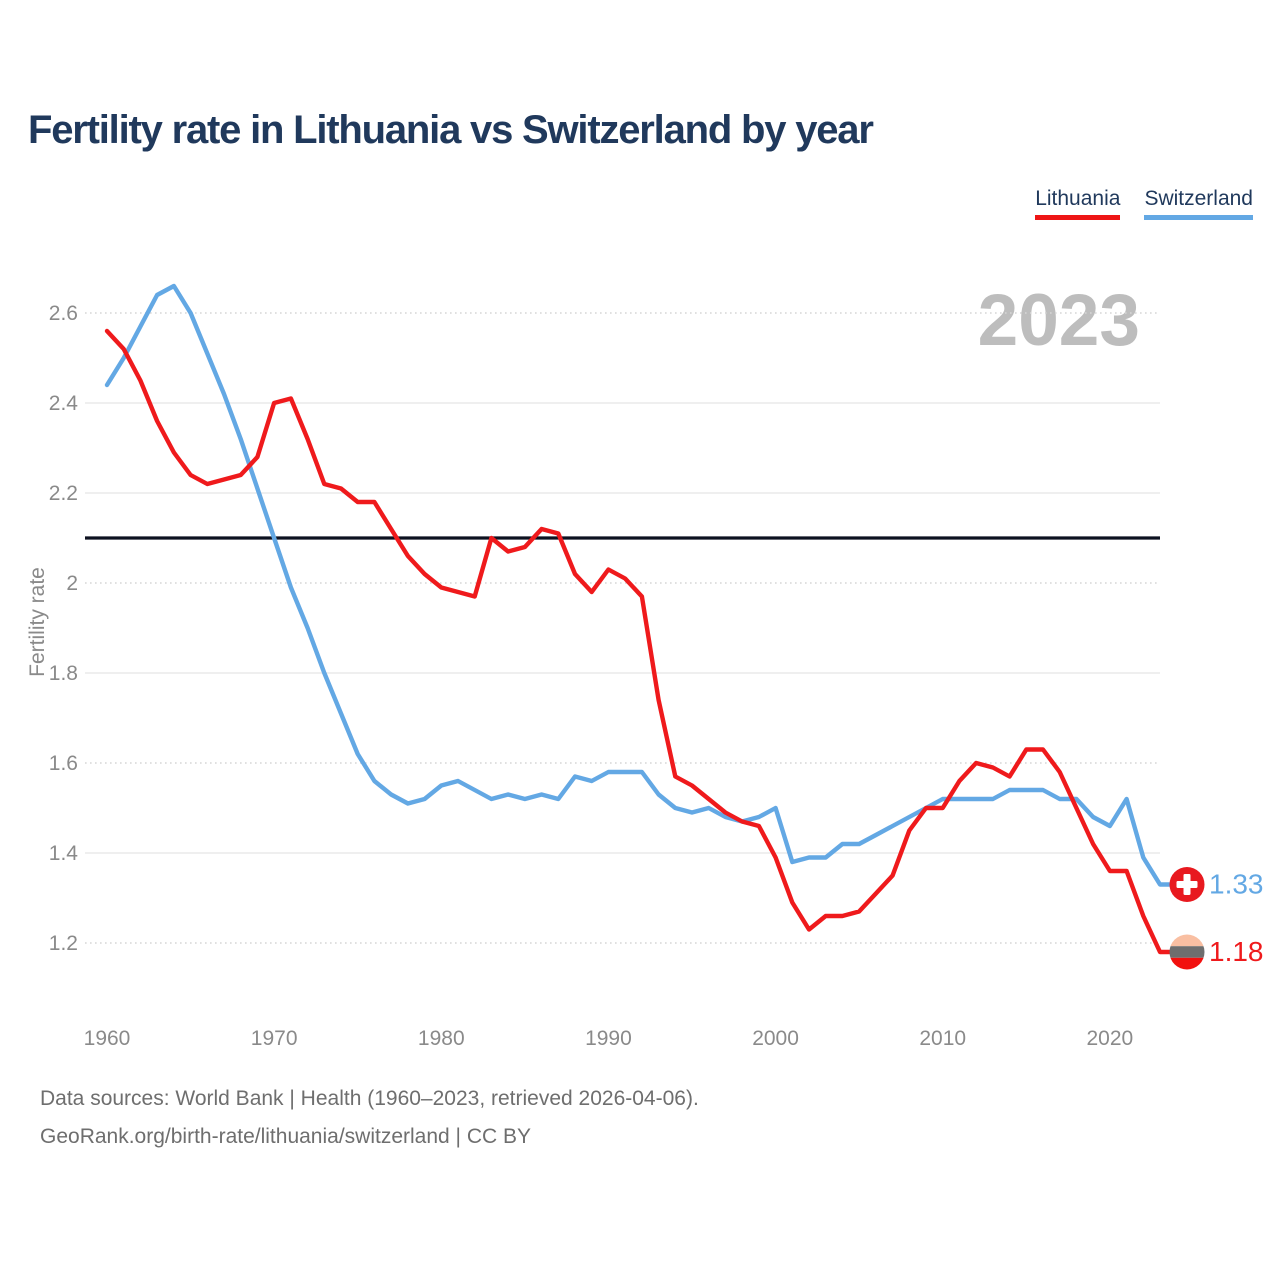 This screenshot has height=1280, width=1280. I want to click on y-tick-label: 1.4, so click(64, 853).